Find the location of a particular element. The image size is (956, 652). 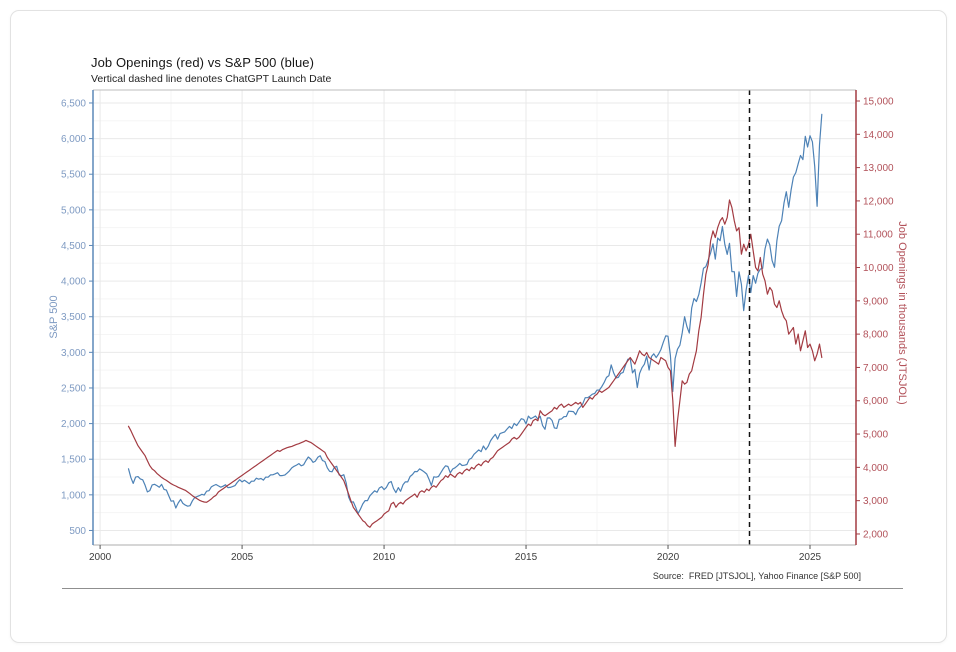

left-axis-tick-label: 2,500 is located at coordinates (73, 388).